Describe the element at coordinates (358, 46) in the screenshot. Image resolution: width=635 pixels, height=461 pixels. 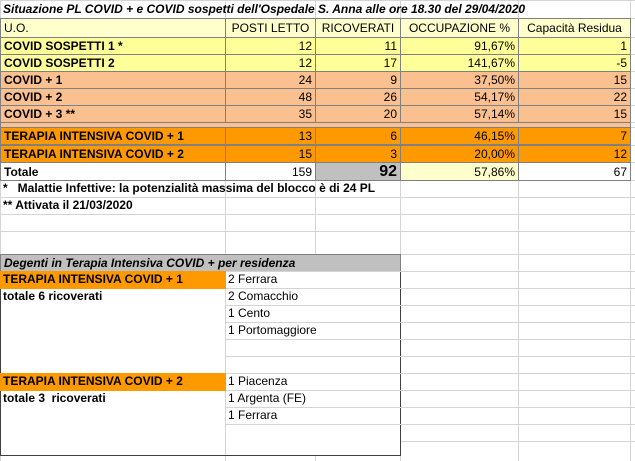
I see `value-cell: 11` at that location.